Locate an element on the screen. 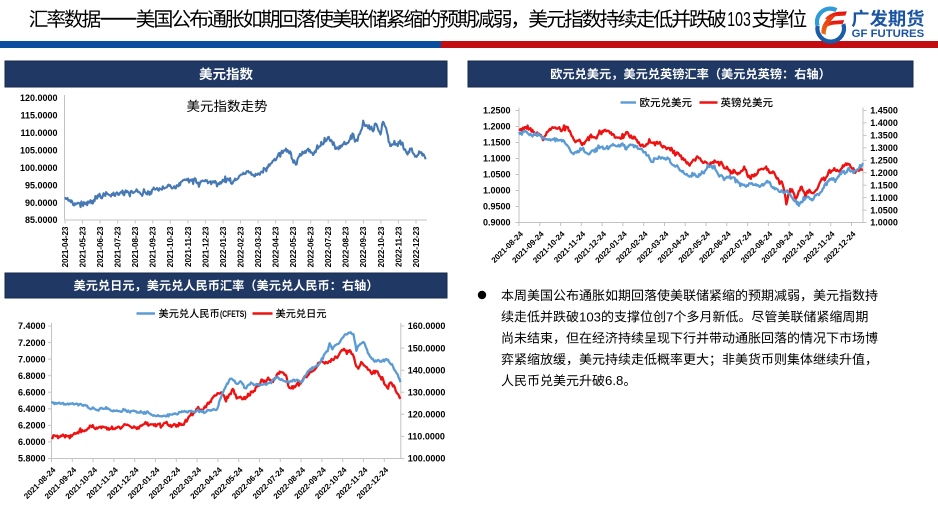 The image size is (938, 507). svg-text: 95.0000 is located at coordinates (41, 185).